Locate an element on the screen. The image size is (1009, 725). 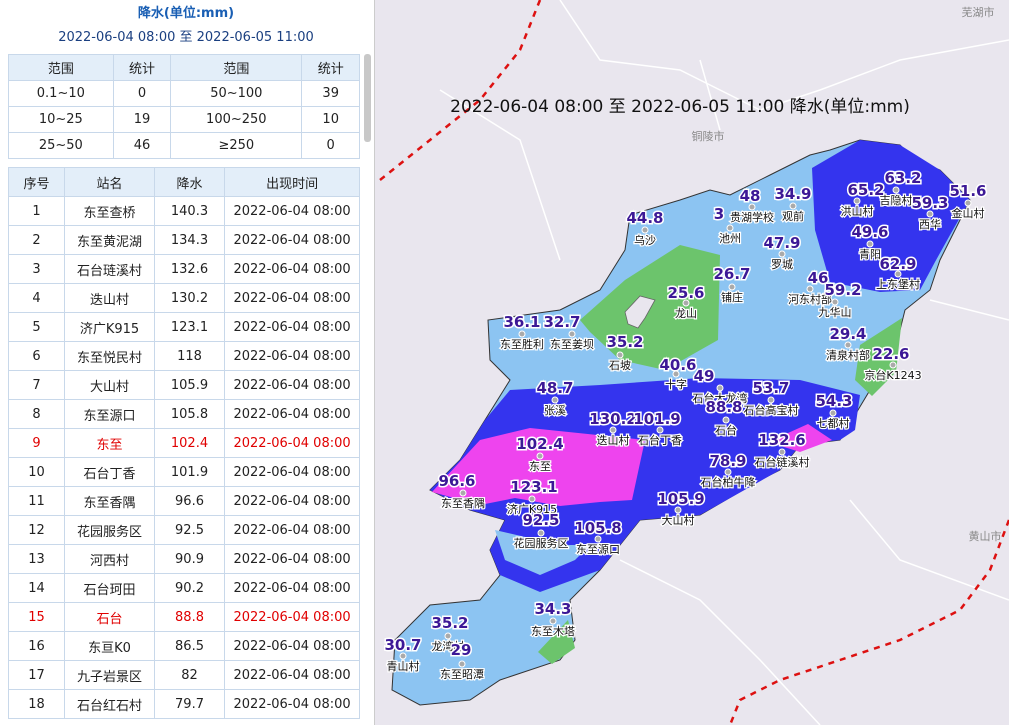
station-value: 49.6 is located at coordinates (869, 232).